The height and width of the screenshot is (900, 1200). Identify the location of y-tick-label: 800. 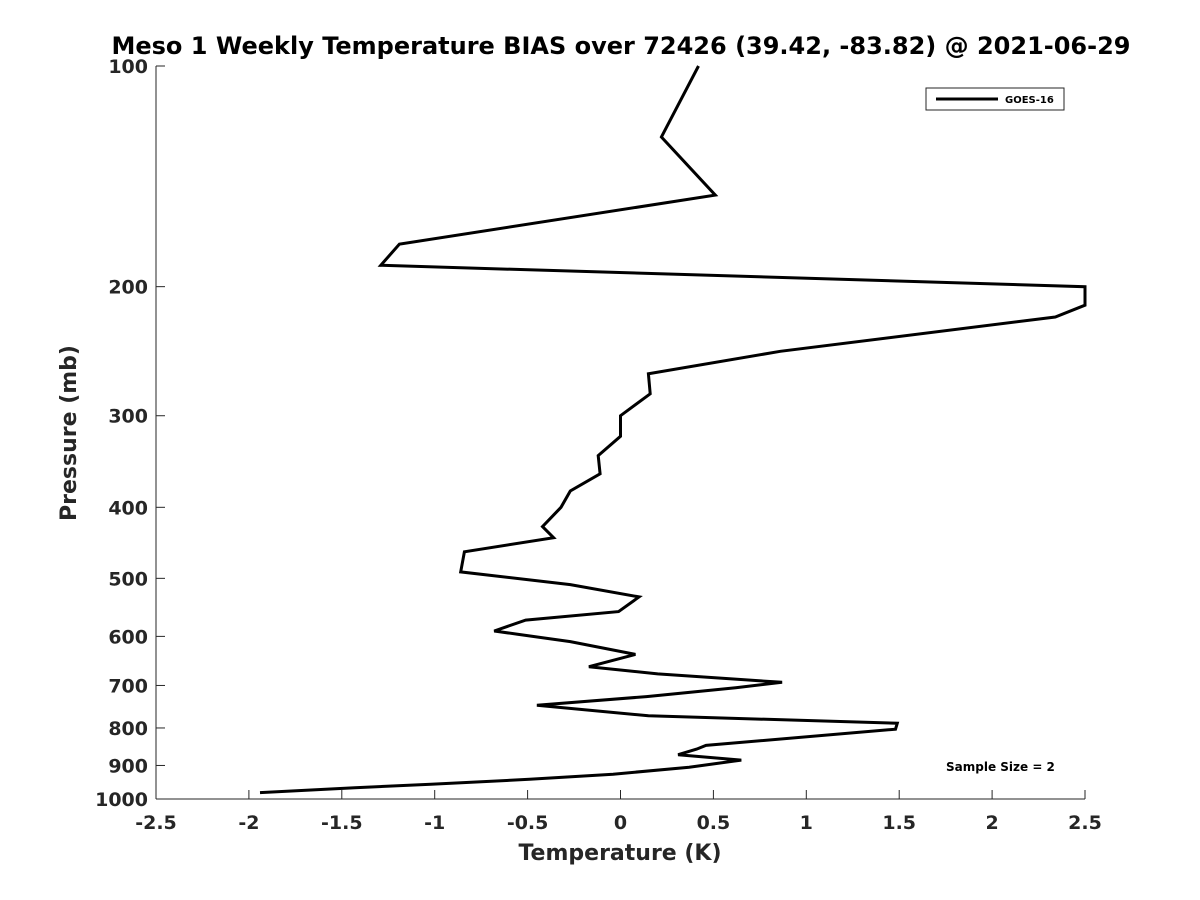
(128, 729).